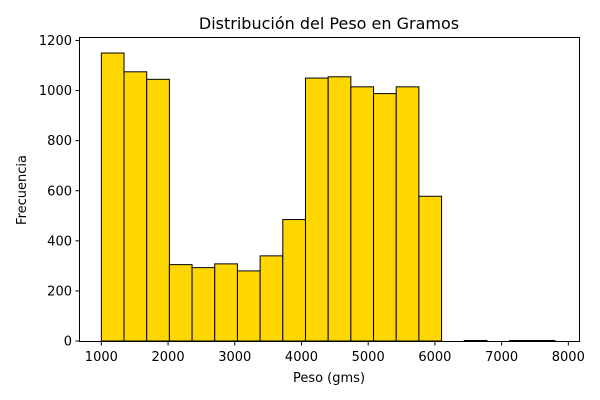  I want to click on x-tick-label: 7000, so click(501, 357).